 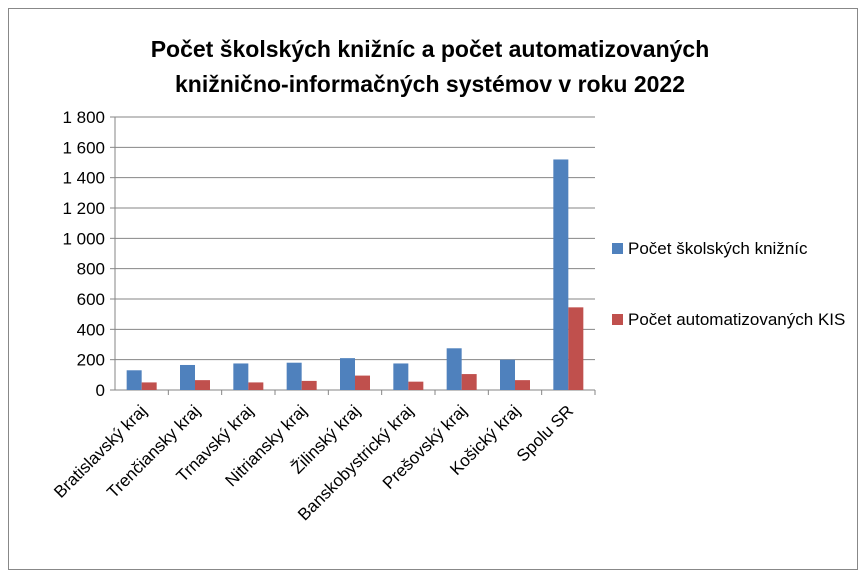 What do you see at coordinates (91, 360) in the screenshot?
I see `y-tick-label: 200` at bounding box center [91, 360].